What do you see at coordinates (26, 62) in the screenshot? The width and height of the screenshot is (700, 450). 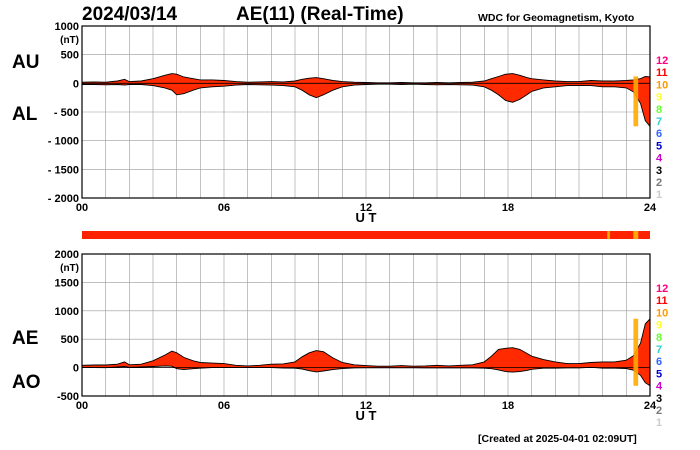 I see `panel1-upper-label: AU` at bounding box center [26, 62].